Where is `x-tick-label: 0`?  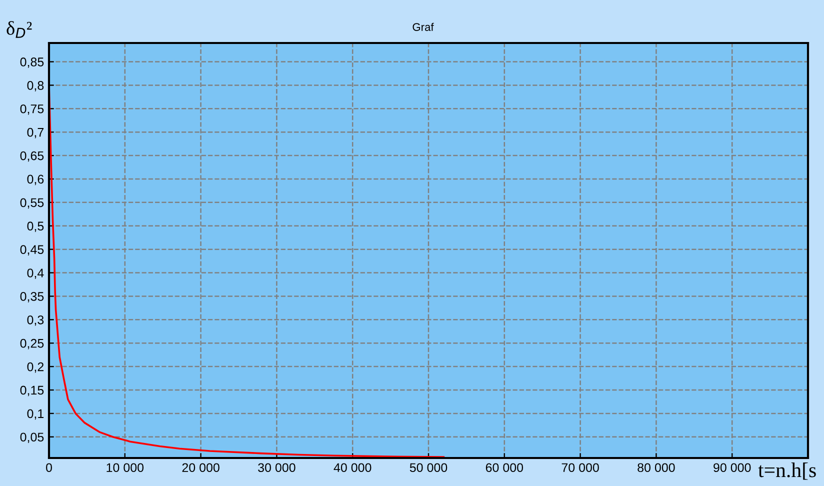 x-tick-label: 0 is located at coordinates (49, 467).